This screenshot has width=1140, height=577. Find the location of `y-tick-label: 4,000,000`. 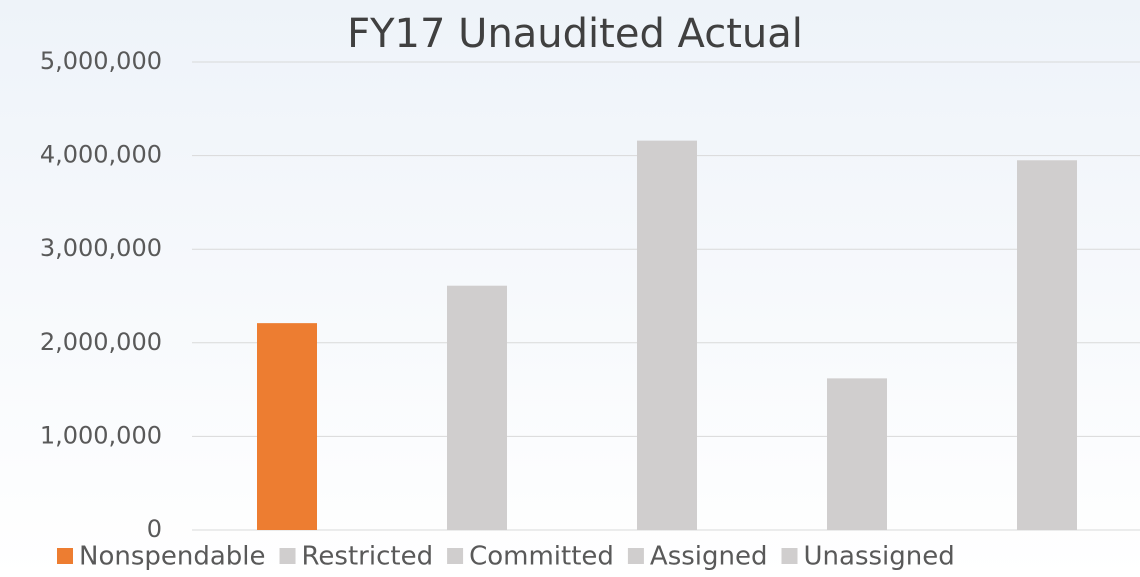

y-tick-label: 4,000,000 is located at coordinates (101, 155).